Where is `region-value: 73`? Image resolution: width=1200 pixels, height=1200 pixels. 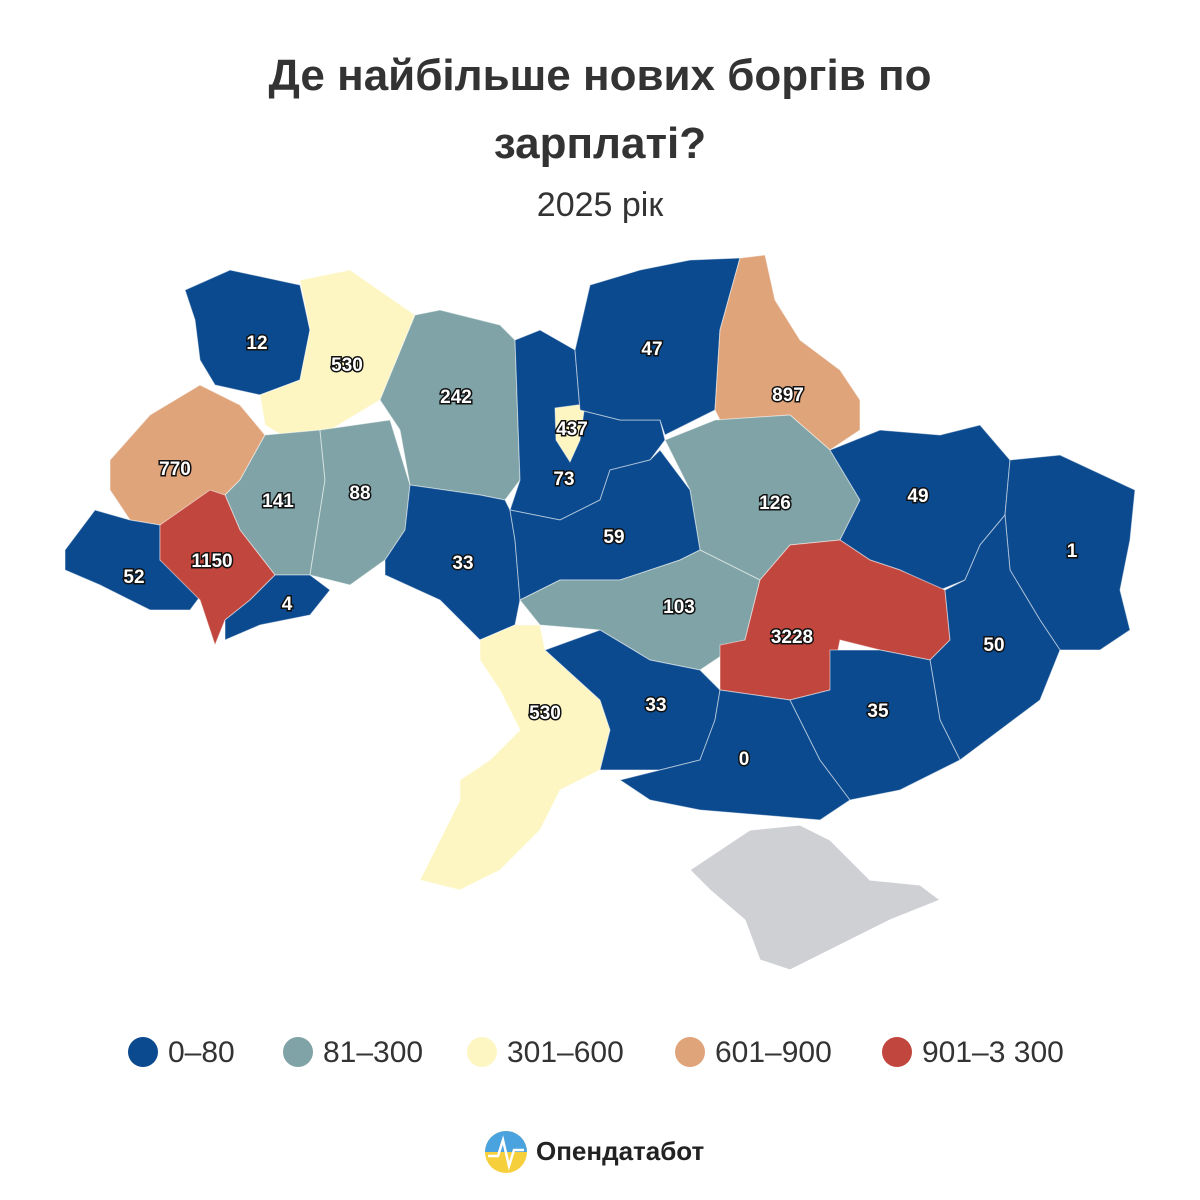 region-value: 73 is located at coordinates (563, 479).